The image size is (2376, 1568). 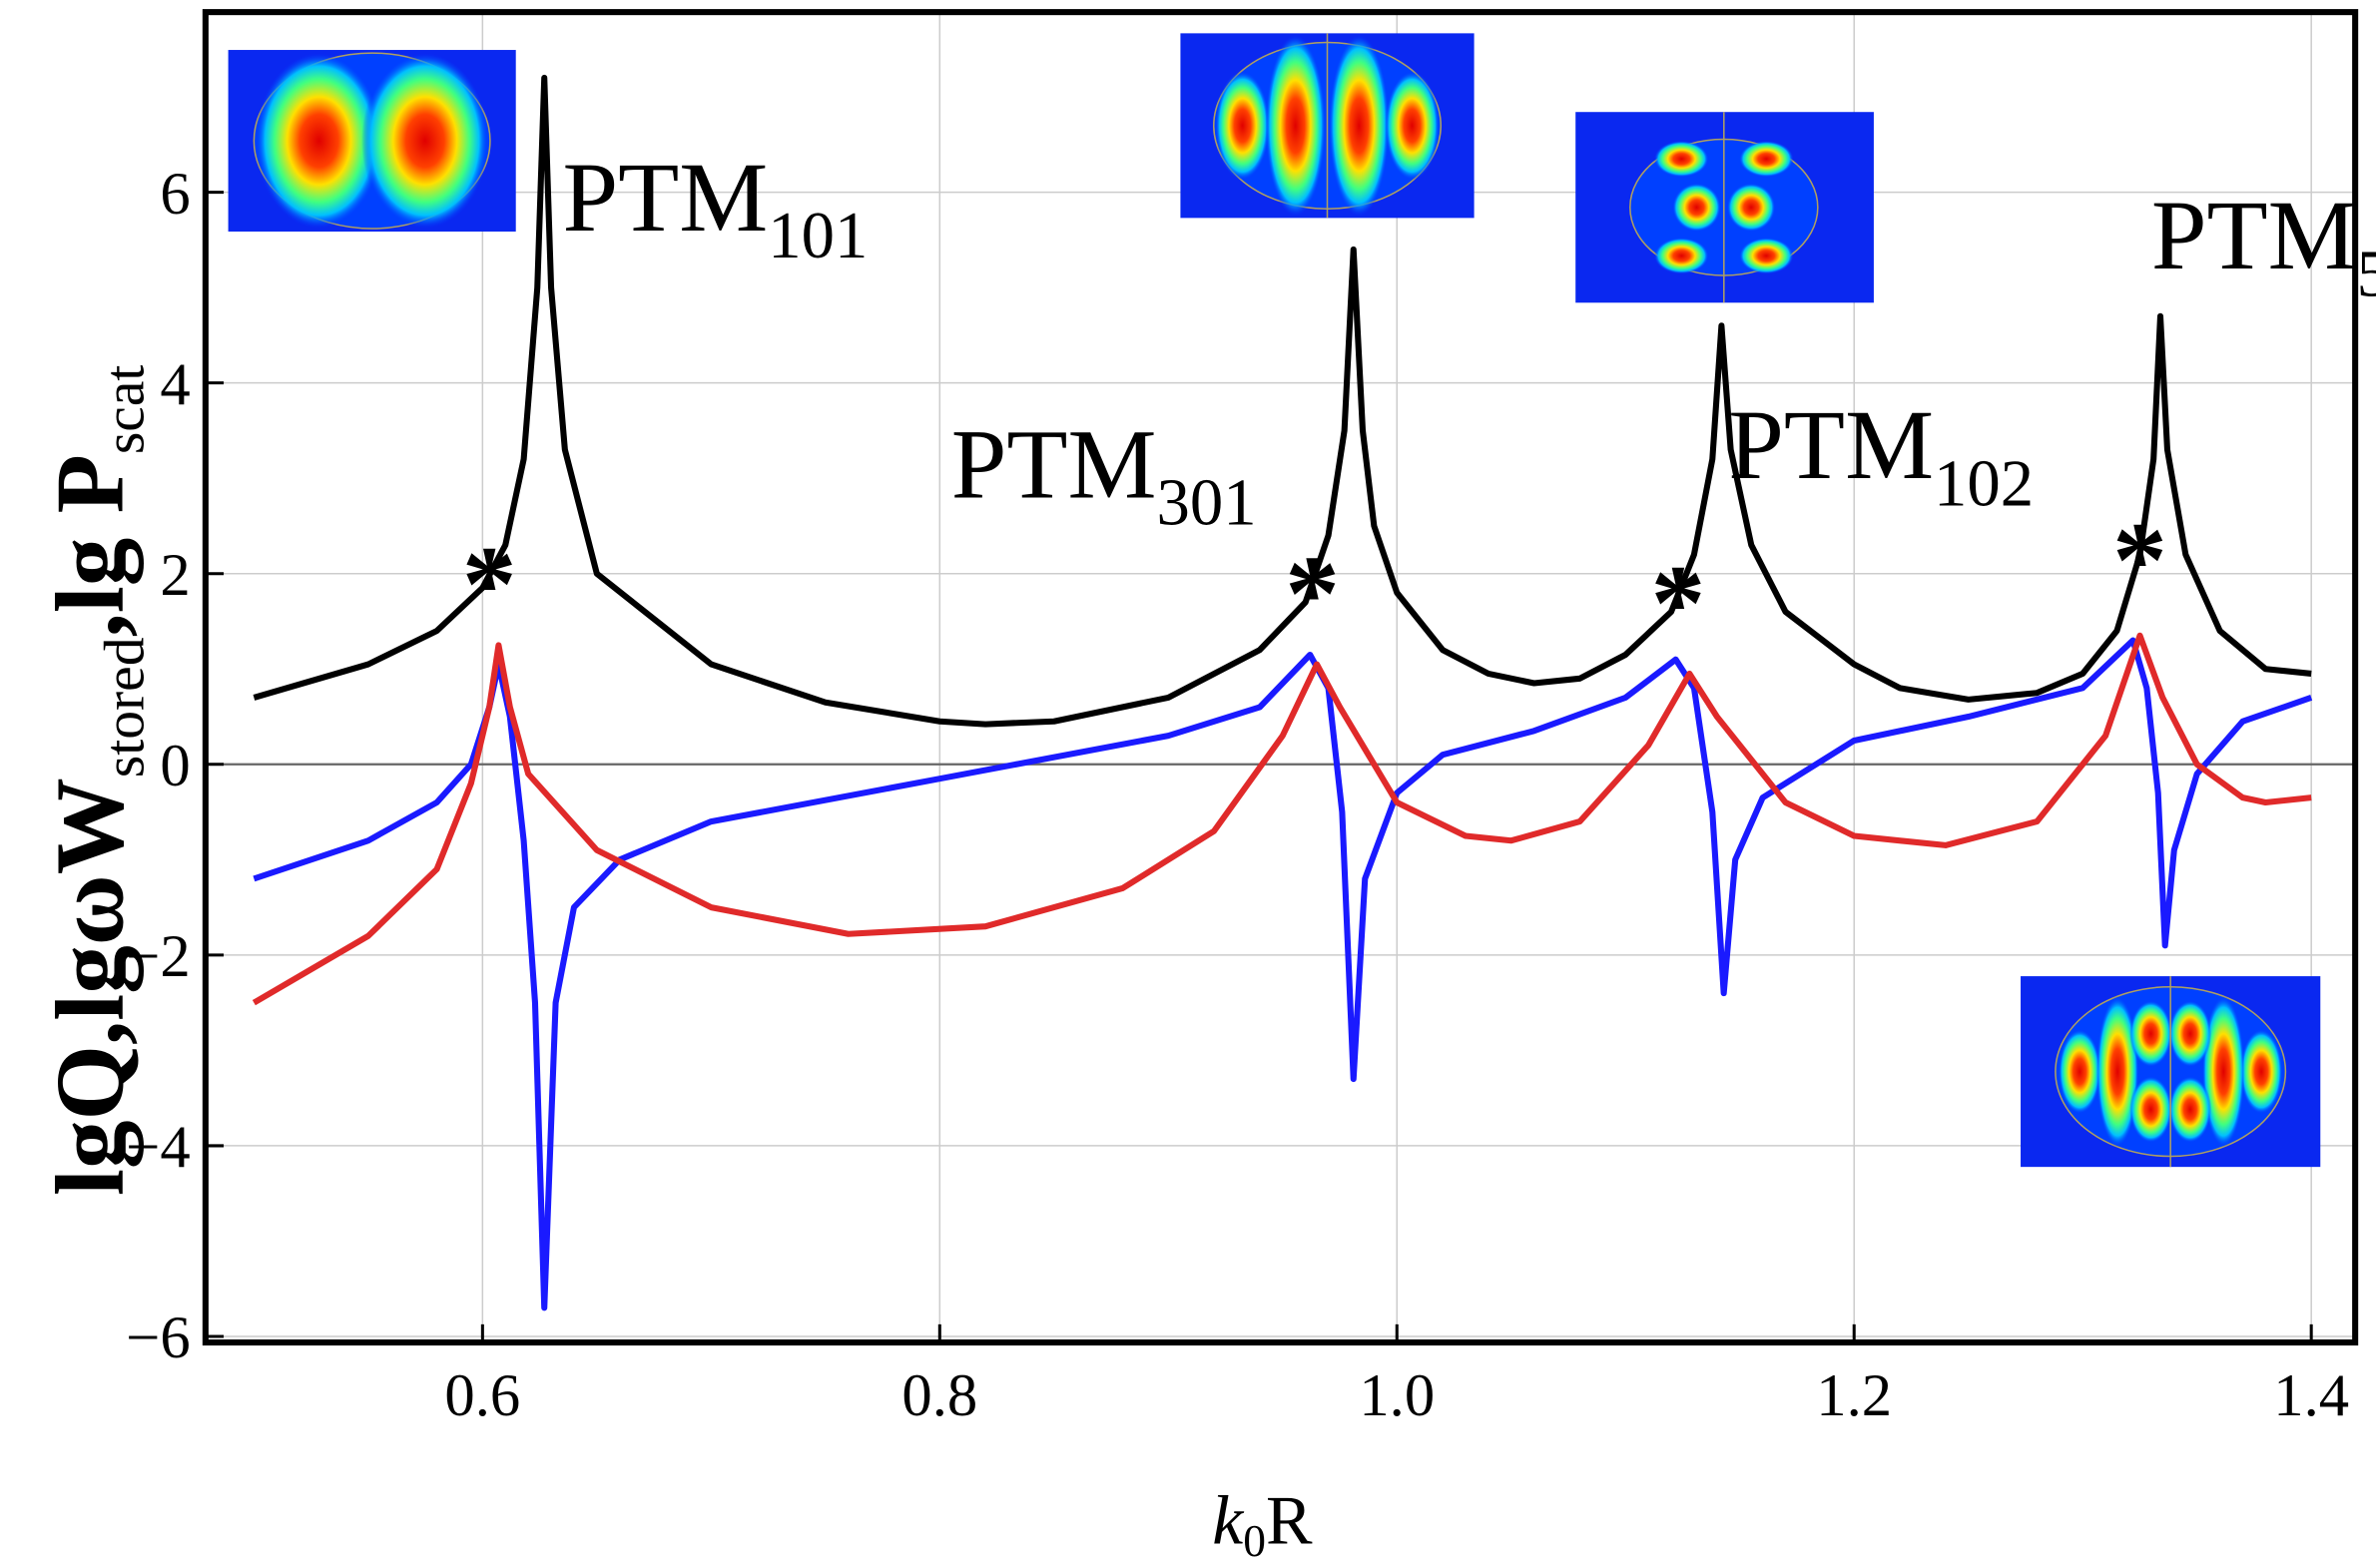 I want to click on y-tick-label: 6, so click(x=175, y=194).